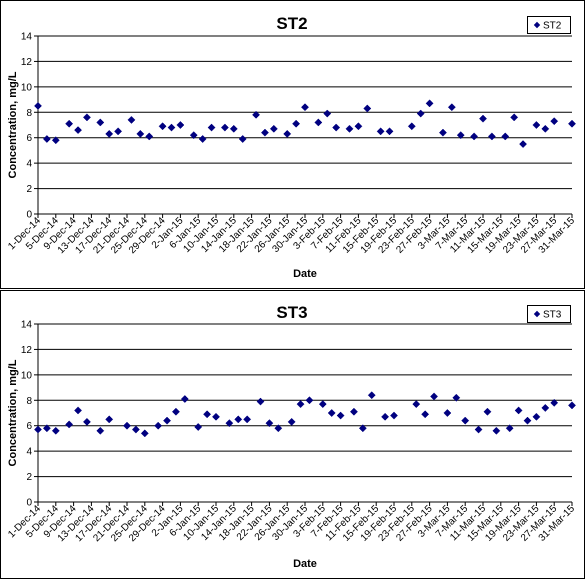 The width and height of the screenshot is (585, 579). Describe the element at coordinates (29, 138) in the screenshot. I see `y-tick-label: 6` at that location.